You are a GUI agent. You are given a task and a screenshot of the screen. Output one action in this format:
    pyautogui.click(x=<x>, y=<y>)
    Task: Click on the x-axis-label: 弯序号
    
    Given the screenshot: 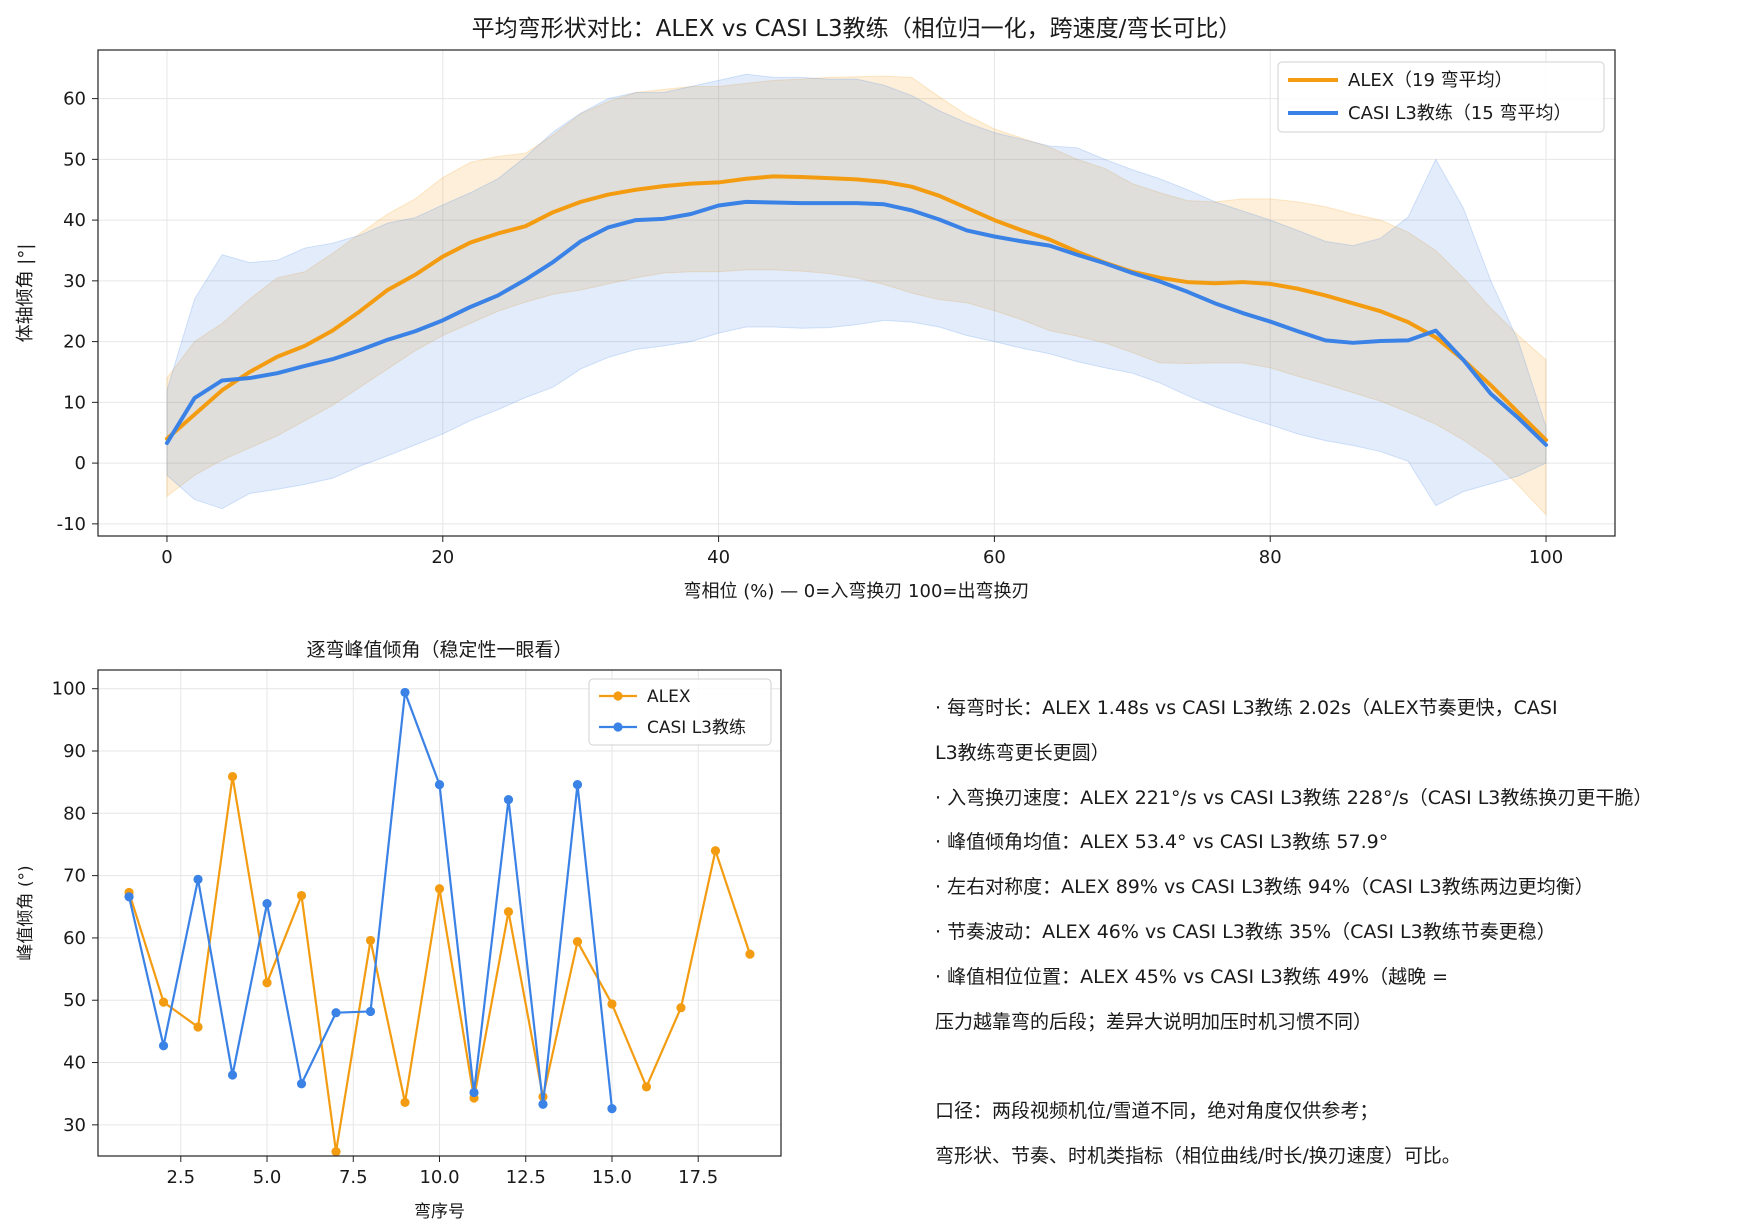 What is the action you would take?
    pyautogui.click(x=439, y=1212)
    